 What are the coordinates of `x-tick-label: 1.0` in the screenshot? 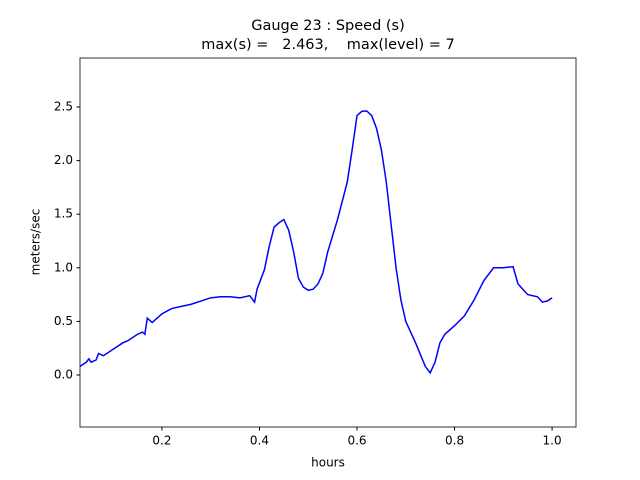 It's located at (552, 441).